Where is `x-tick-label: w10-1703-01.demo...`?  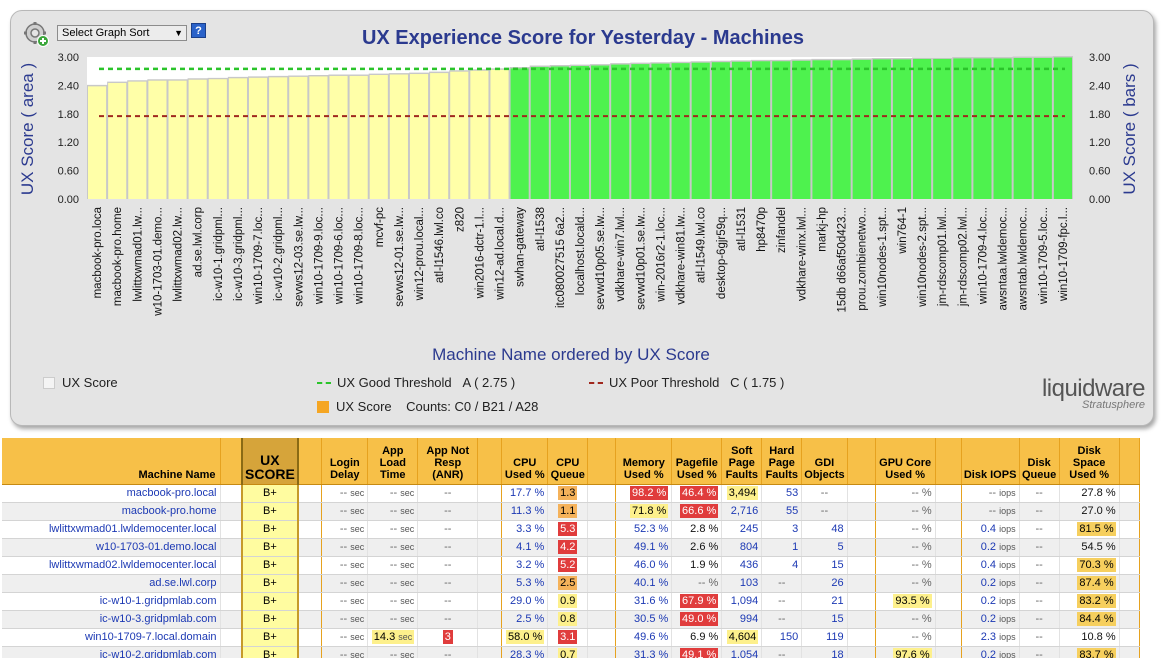 x-tick-label: w10-1703-01.demo... is located at coordinates (158, 262).